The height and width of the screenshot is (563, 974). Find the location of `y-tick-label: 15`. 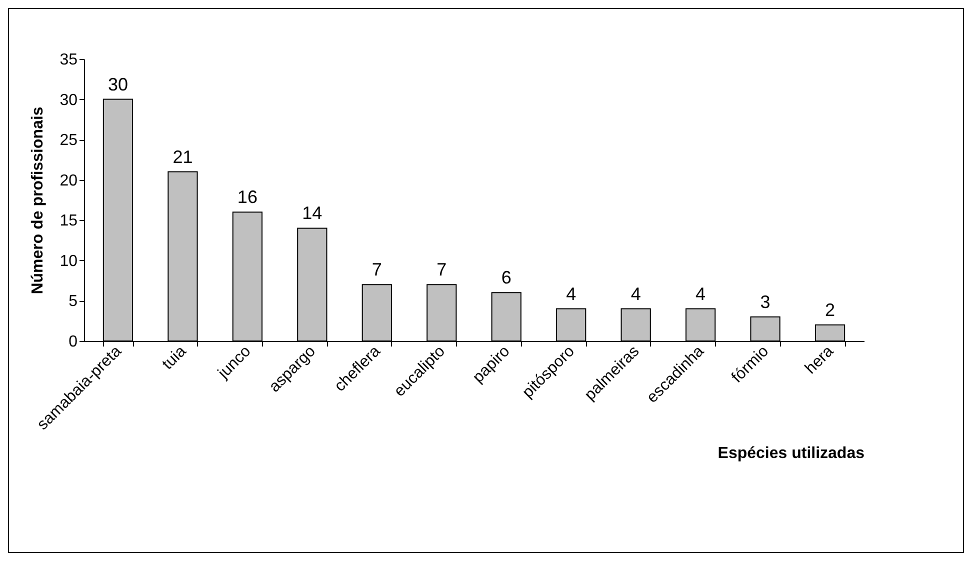

y-tick-label: 15 is located at coordinates (69, 221).